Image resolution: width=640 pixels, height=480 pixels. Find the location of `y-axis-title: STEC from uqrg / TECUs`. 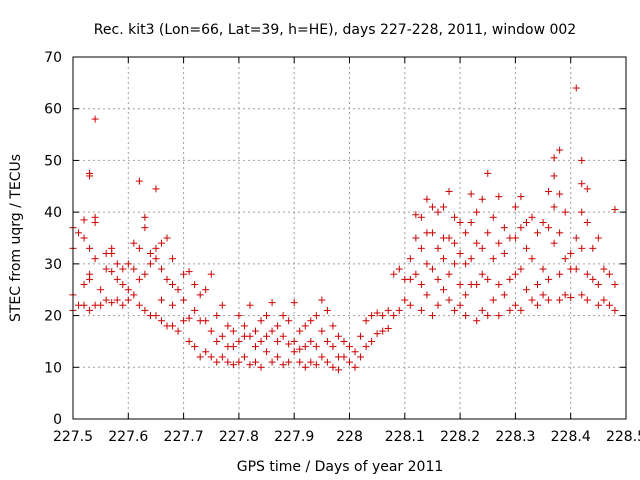

y-axis-title: STEC from uqrg / TECUs is located at coordinates (16, 238).